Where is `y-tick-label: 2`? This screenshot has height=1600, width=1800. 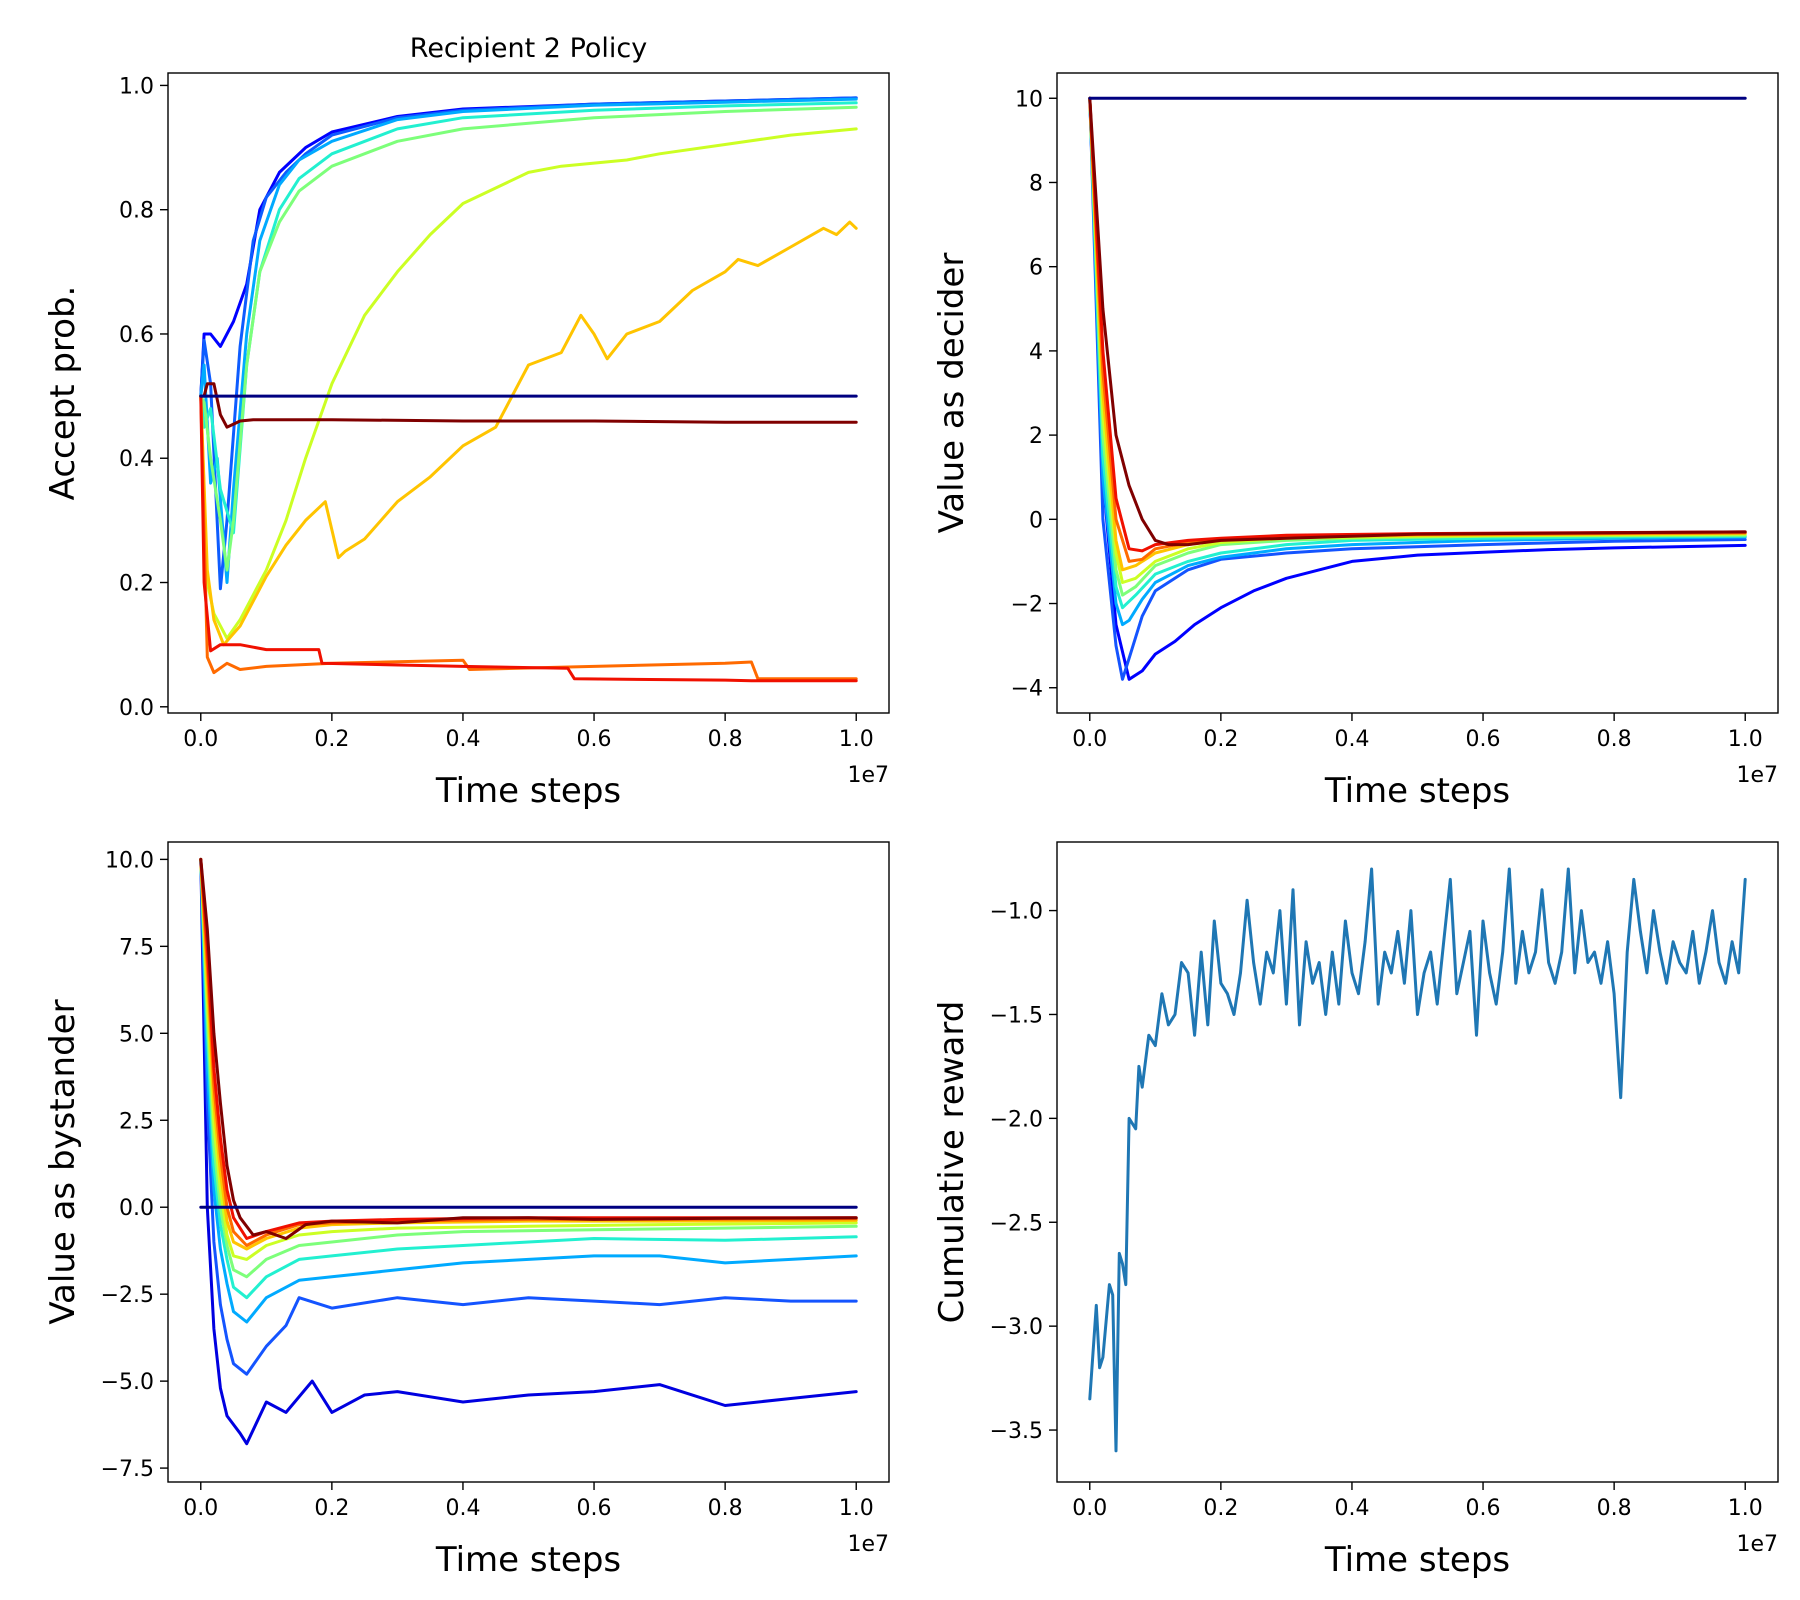
y-tick-label: 2 is located at coordinates (1036, 436).